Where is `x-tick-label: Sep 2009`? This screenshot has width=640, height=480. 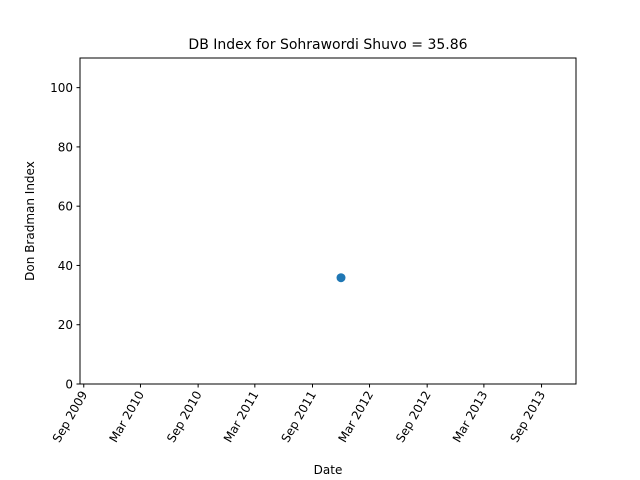 x-tick-label: Sep 2009 is located at coordinates (70, 417).